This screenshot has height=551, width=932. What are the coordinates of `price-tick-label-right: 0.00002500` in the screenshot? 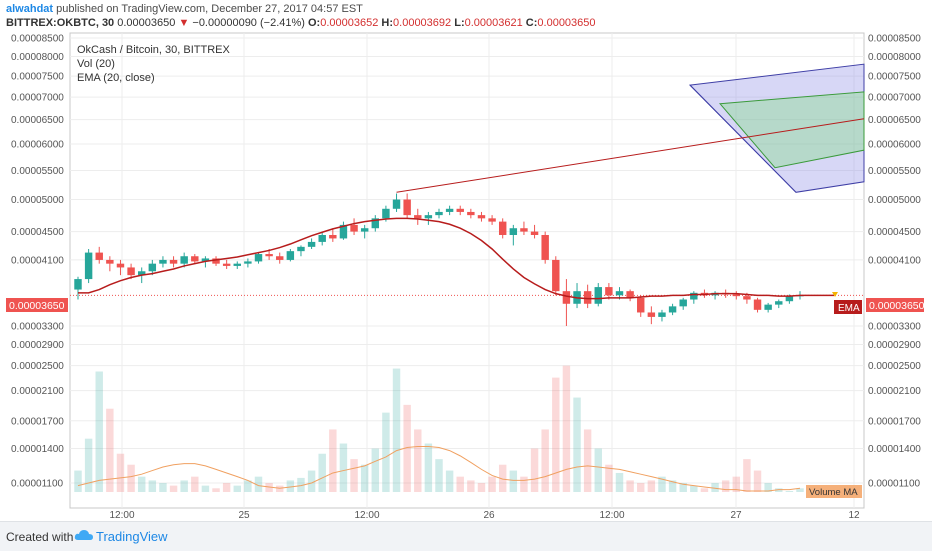 It's located at (894, 366).